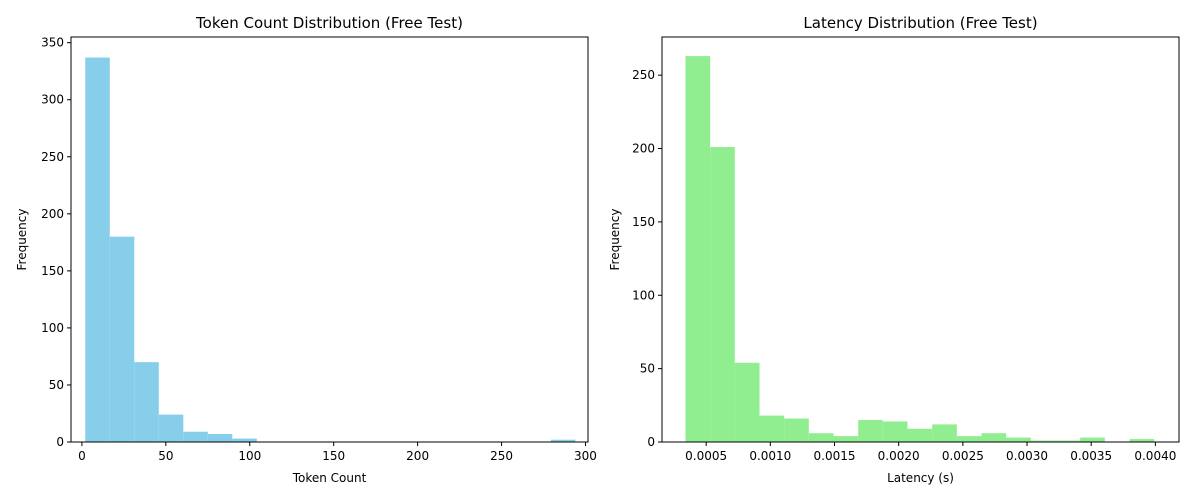 This screenshot has width=1200, height=500. Describe the element at coordinates (770, 456) in the screenshot. I see `x-tick-label: 0.0010` at that location.